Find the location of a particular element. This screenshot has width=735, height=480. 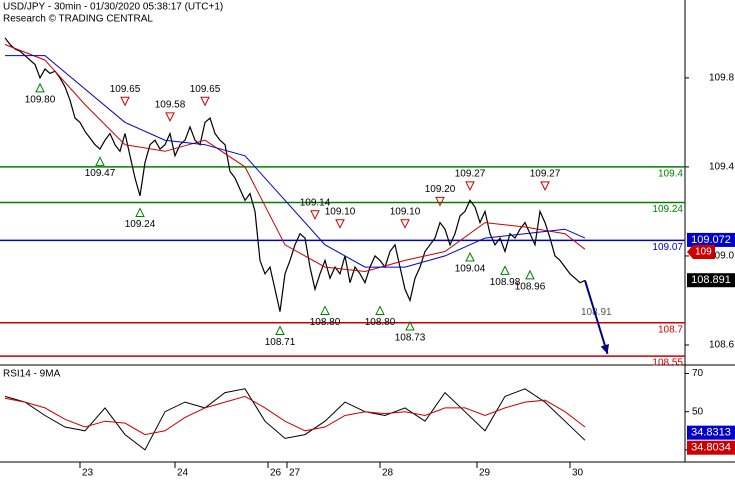

rsi-tag-label: 34.8034 is located at coordinates (711, 448).